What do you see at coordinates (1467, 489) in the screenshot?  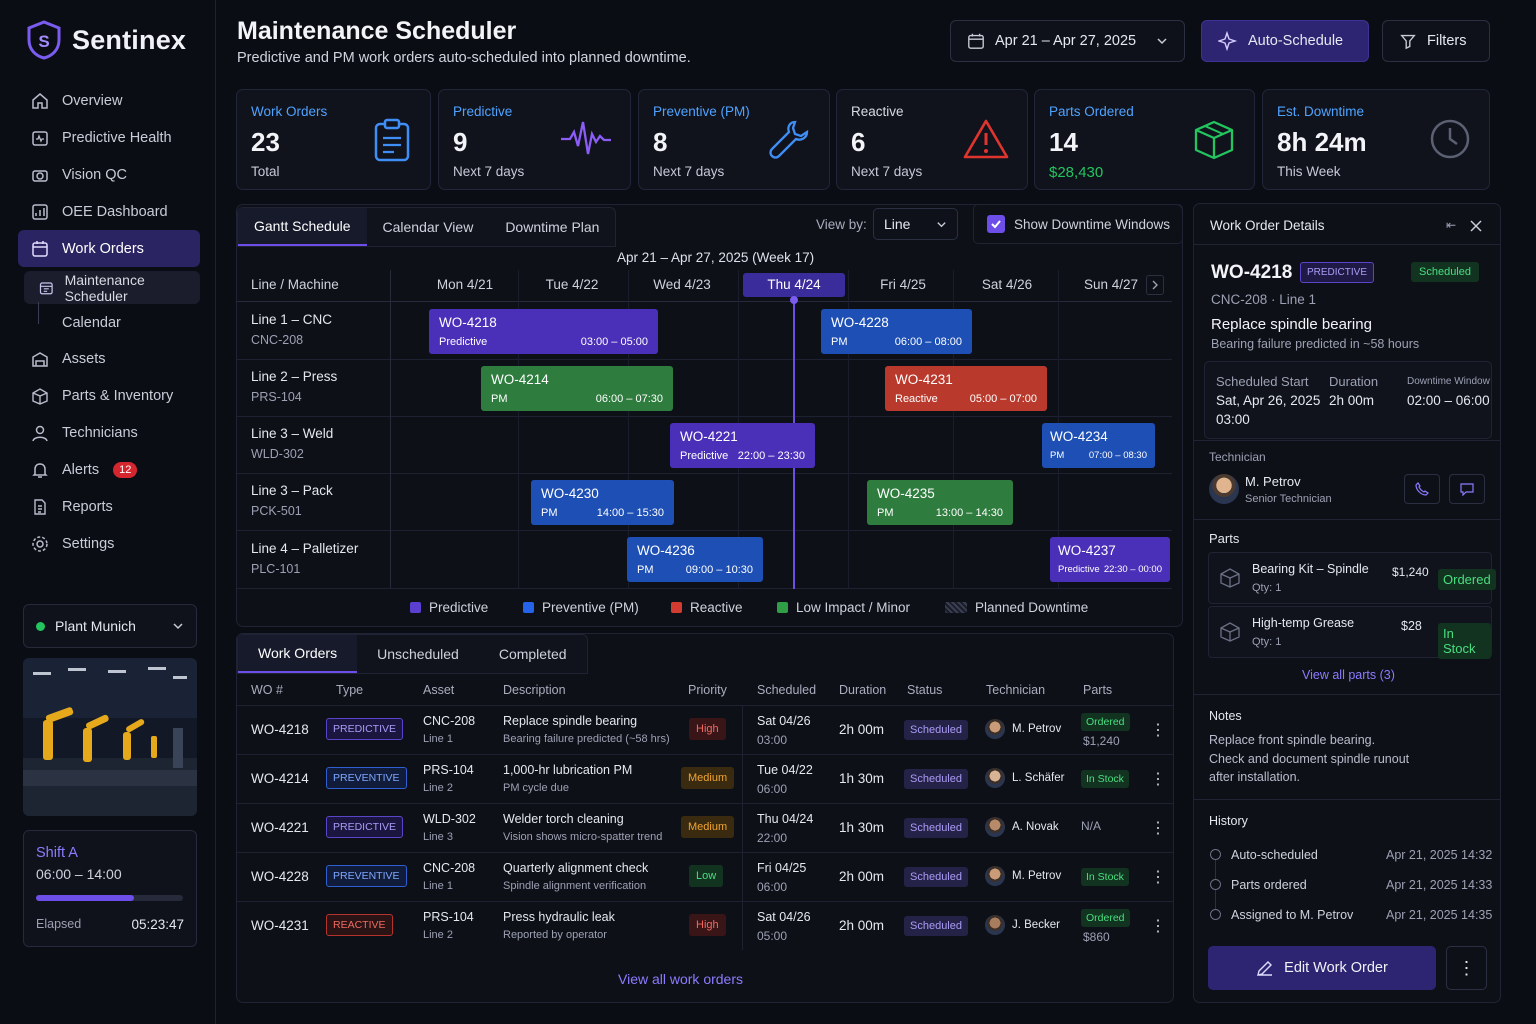 I see `message-technician-button` at bounding box center [1467, 489].